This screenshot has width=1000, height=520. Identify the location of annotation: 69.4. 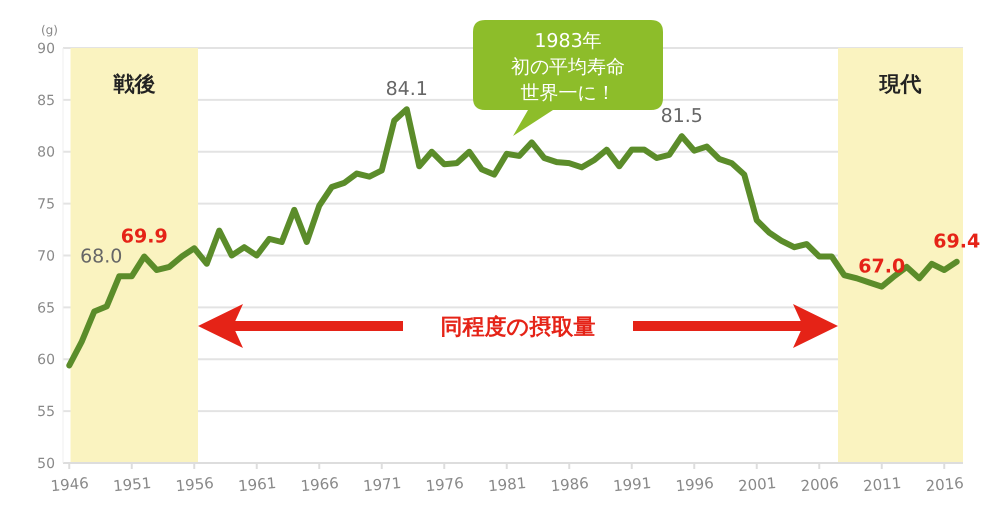
(956, 241).